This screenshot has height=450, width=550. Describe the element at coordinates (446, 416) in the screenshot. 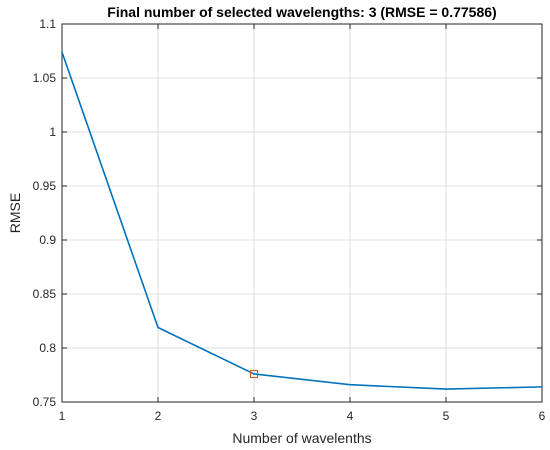

I see `x-tick-label: 5` at that location.